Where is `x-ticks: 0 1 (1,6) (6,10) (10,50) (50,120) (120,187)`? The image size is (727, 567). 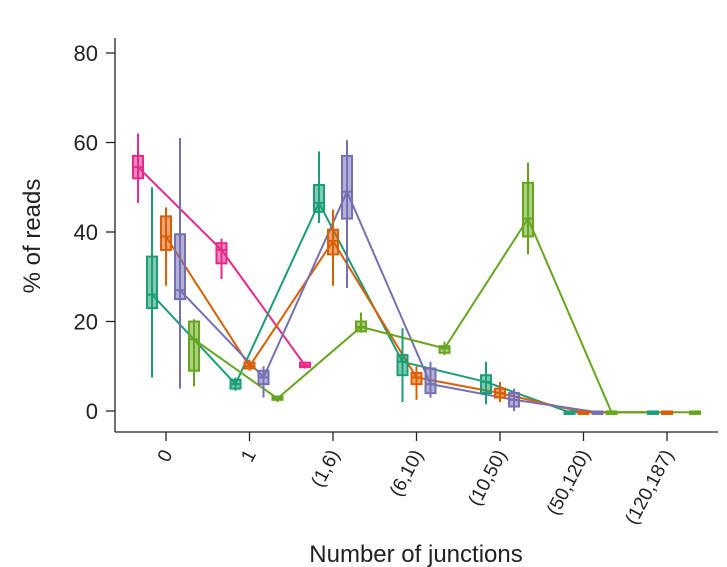
x-ticks: 0 1 (1,6) (6,10) (10,50) (50,120) (120,187) is located at coordinates (416, 480).